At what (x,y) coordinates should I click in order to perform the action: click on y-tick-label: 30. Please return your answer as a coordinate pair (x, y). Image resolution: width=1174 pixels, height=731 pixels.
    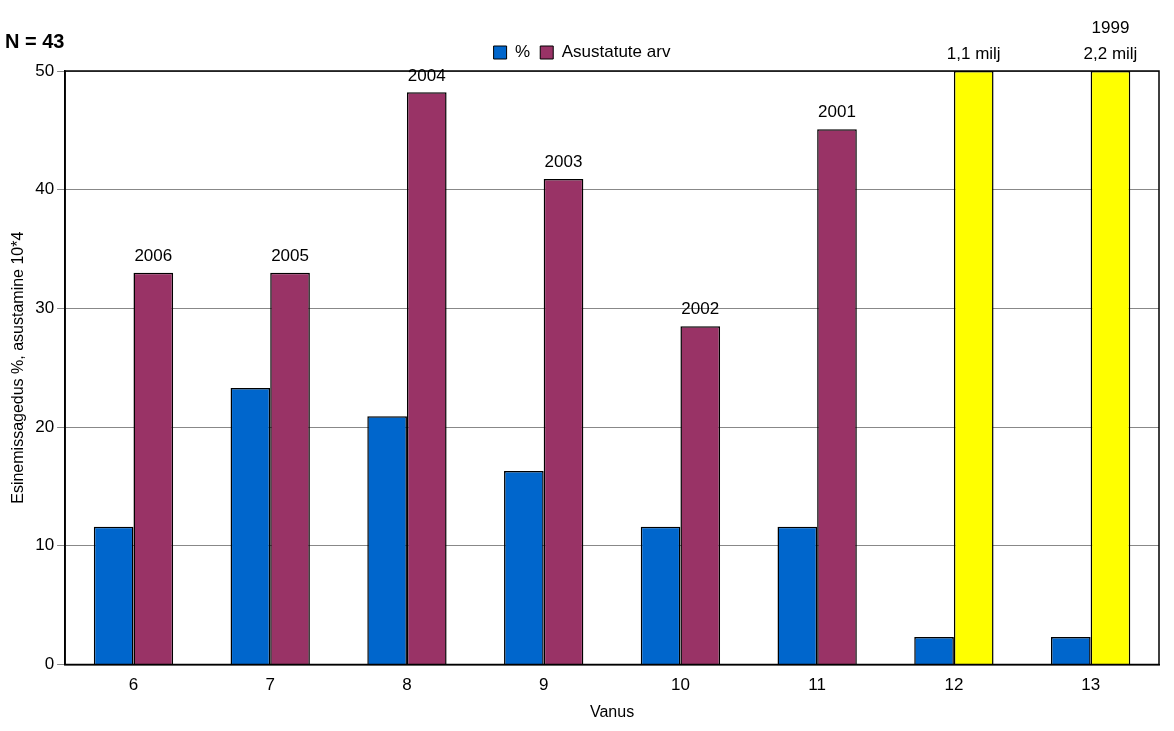
    Looking at the image, I should click on (45, 308).